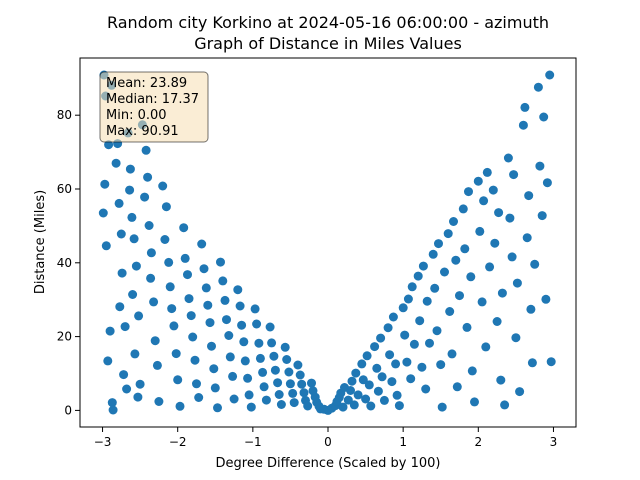  What do you see at coordinates (178, 442) in the screenshot?
I see `x-tick-label: −2` at bounding box center [178, 442].